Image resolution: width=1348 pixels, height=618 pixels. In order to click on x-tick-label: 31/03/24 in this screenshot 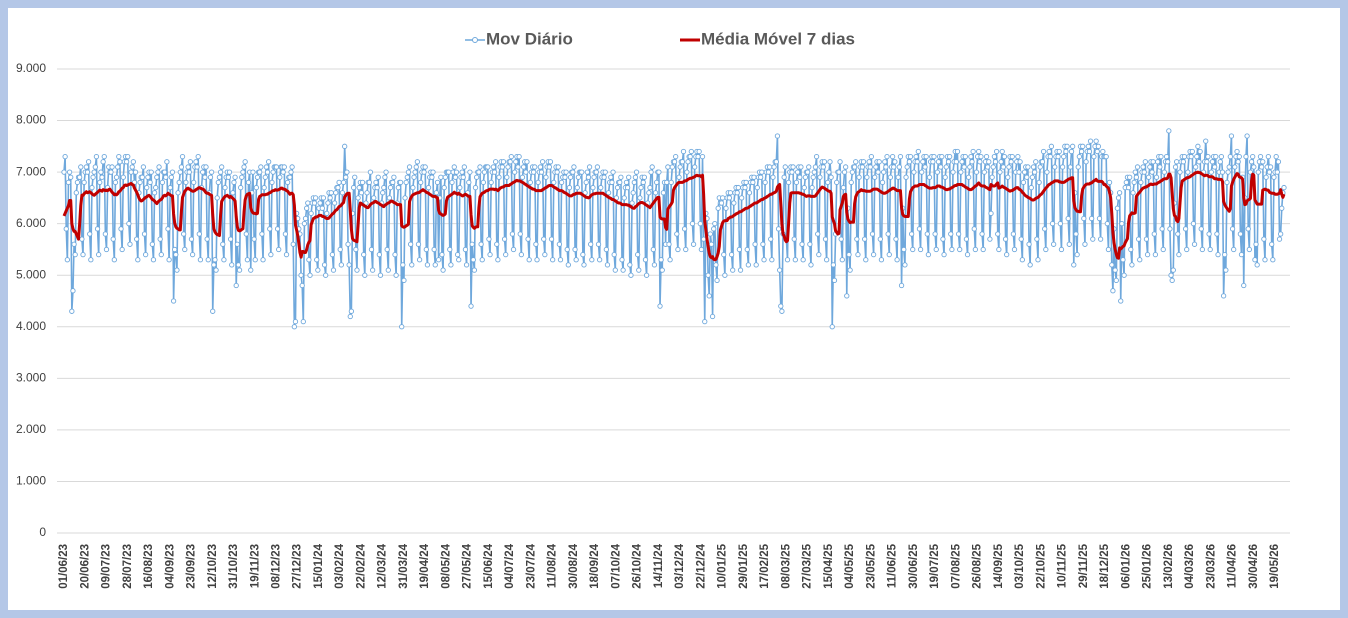, I will do `click(404, 565)`.